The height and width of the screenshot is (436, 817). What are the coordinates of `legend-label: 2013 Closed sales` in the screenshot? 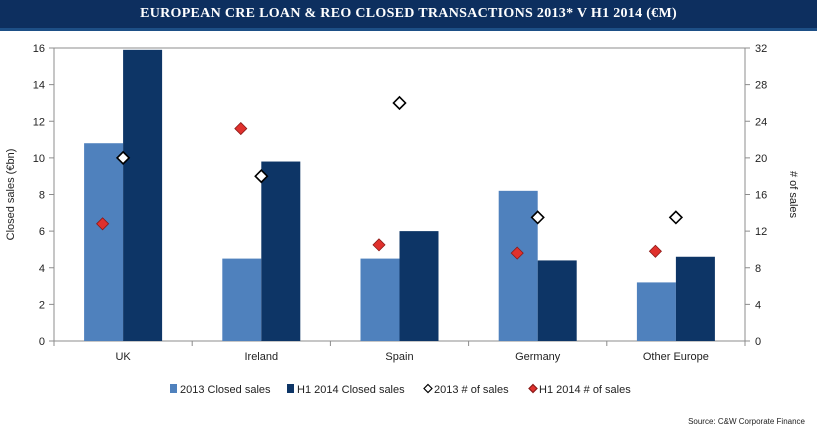 It's located at (225, 390).